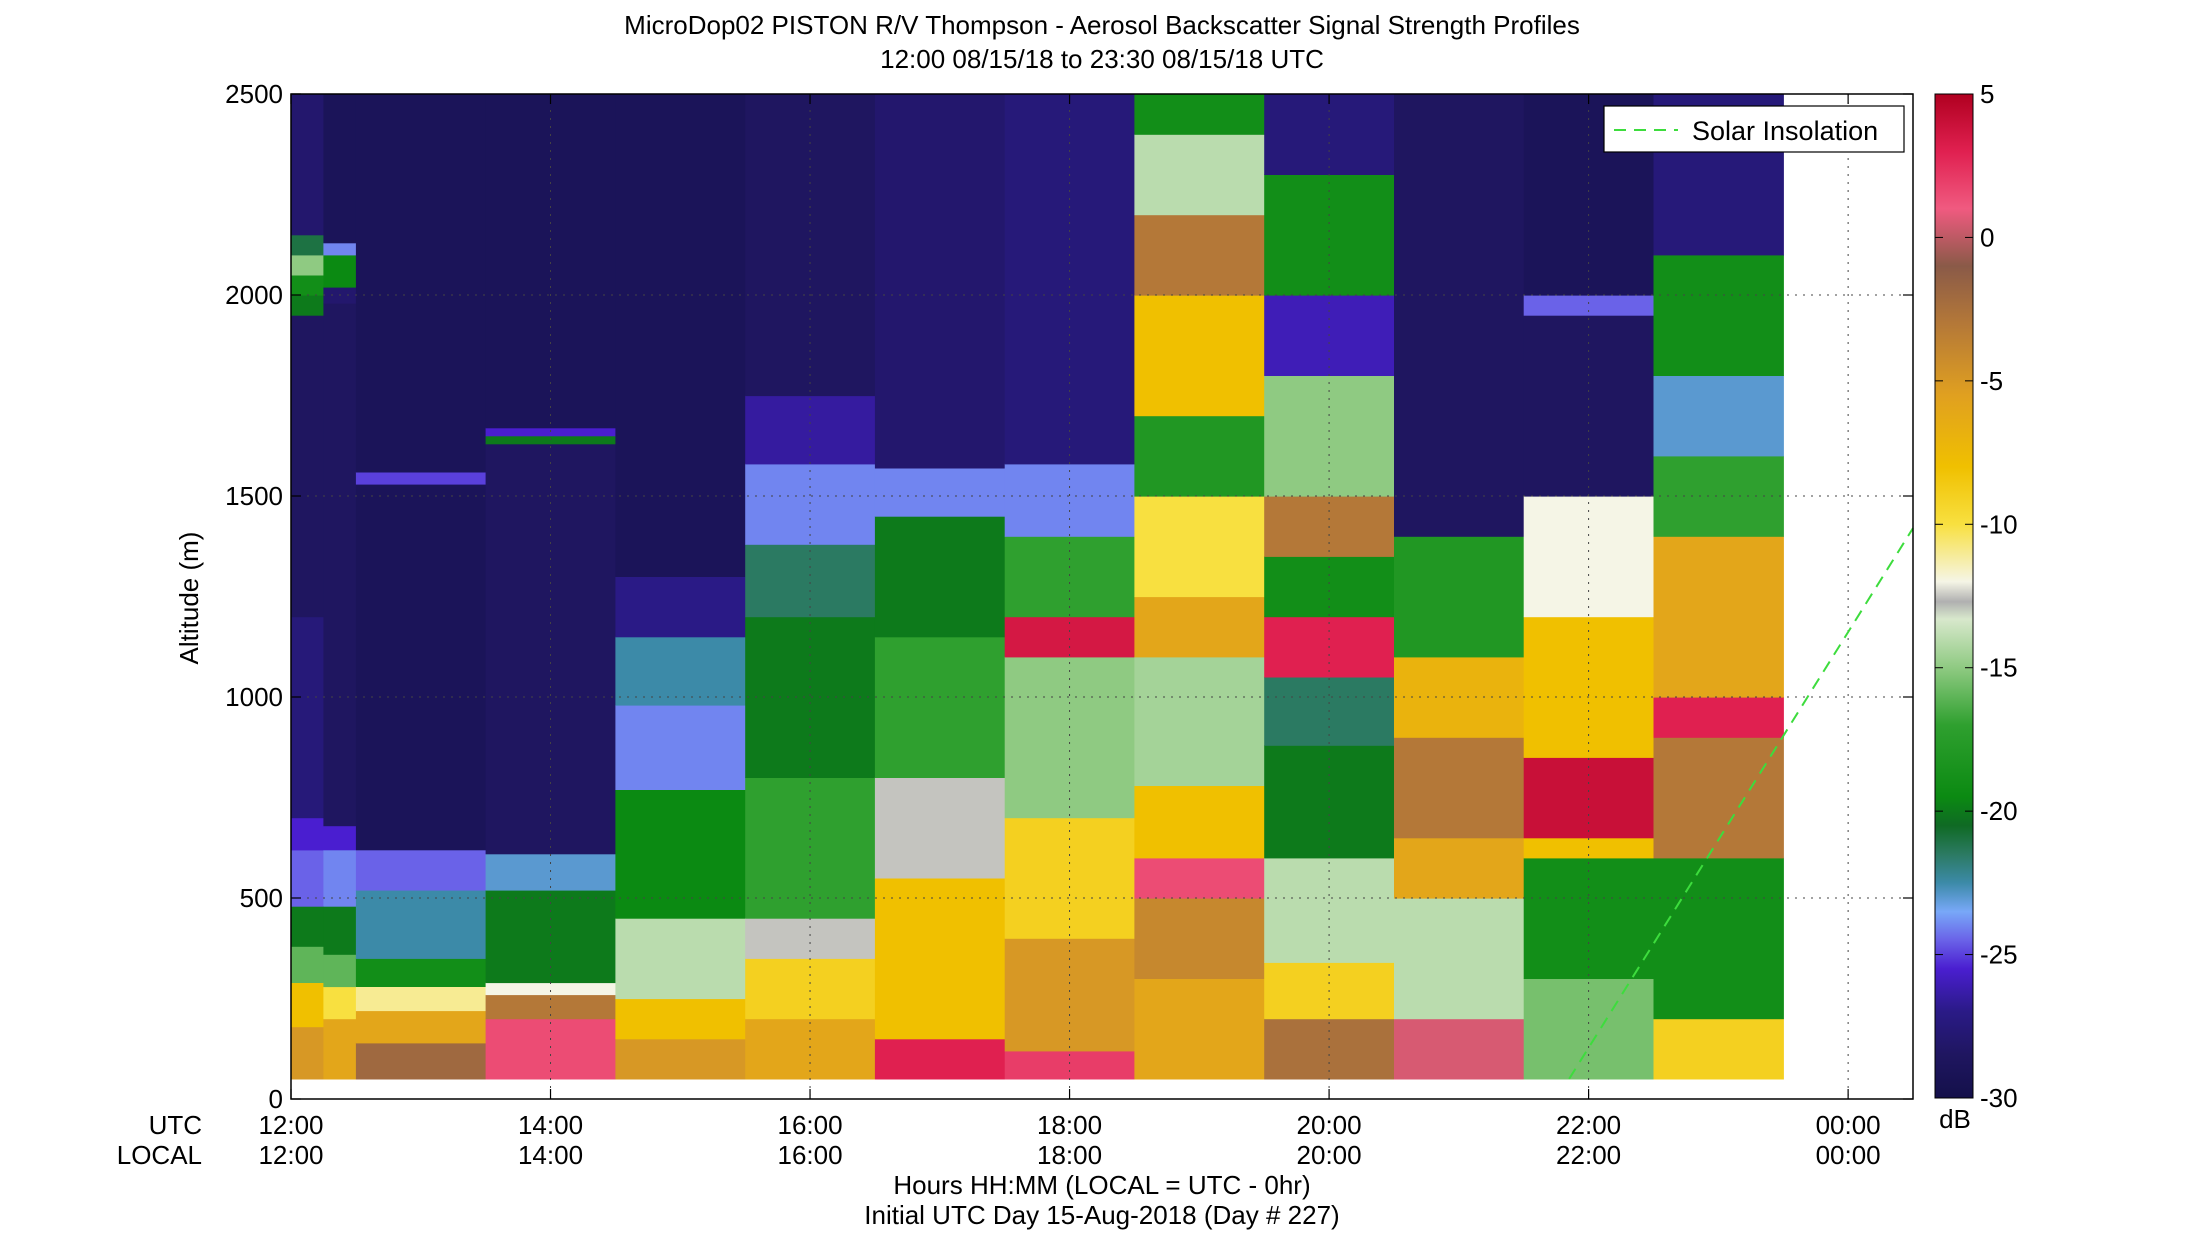 The width and height of the screenshot is (2203, 1245). What do you see at coordinates (189, 598) in the screenshot?
I see `y-axis-label: Altitude (m)` at bounding box center [189, 598].